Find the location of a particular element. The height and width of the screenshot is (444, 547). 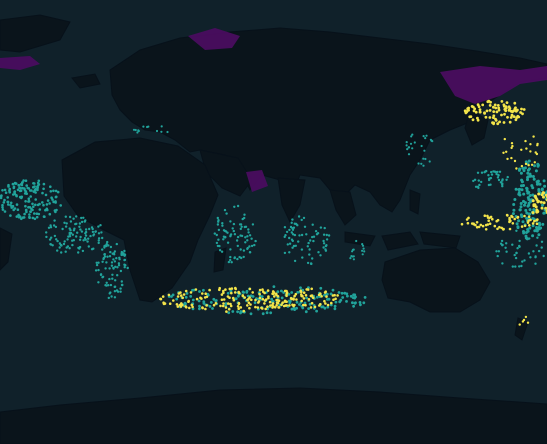

land-australia is located at coordinates (436, 280).